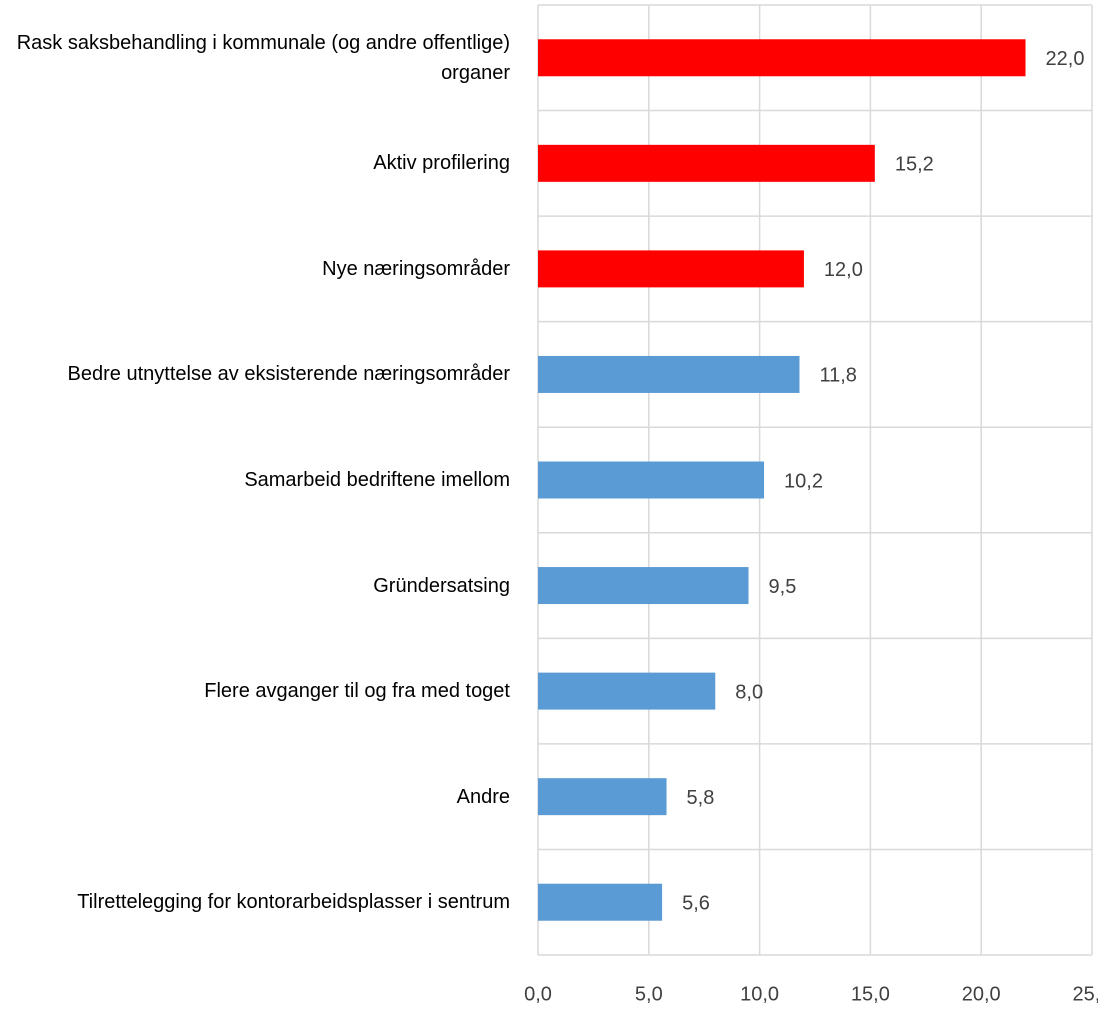  What do you see at coordinates (1065, 59) in the screenshot?
I see `value-label: 22,0` at bounding box center [1065, 59].